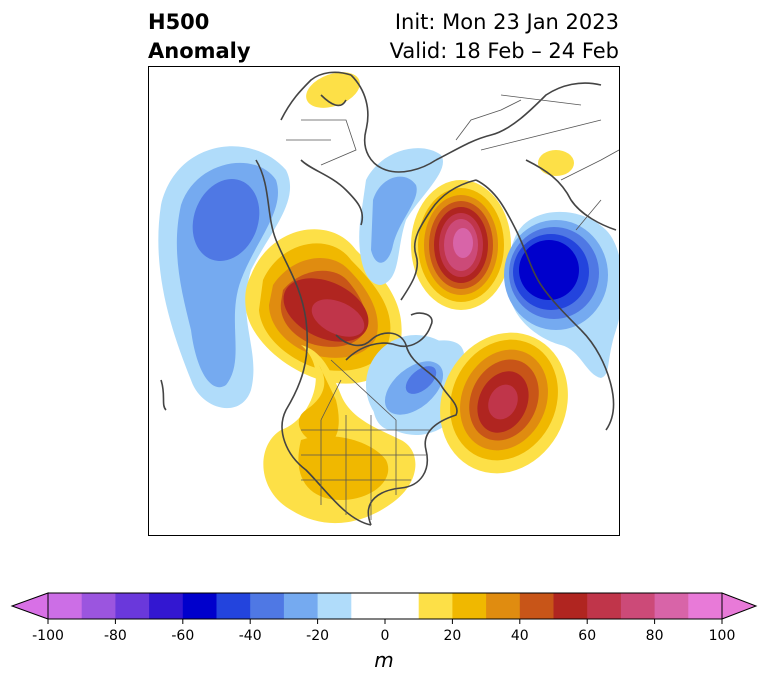 The width and height of the screenshot is (768, 686). Describe the element at coordinates (504, 51) in the screenshot. I see `valid-dates: Valid: 18 Feb – 24 Feb` at that location.